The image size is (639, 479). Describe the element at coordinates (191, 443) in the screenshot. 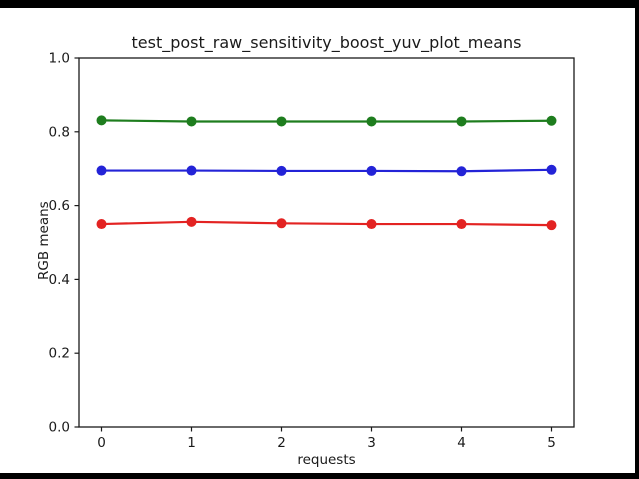

I see `x-tick-label: 1` at that location.